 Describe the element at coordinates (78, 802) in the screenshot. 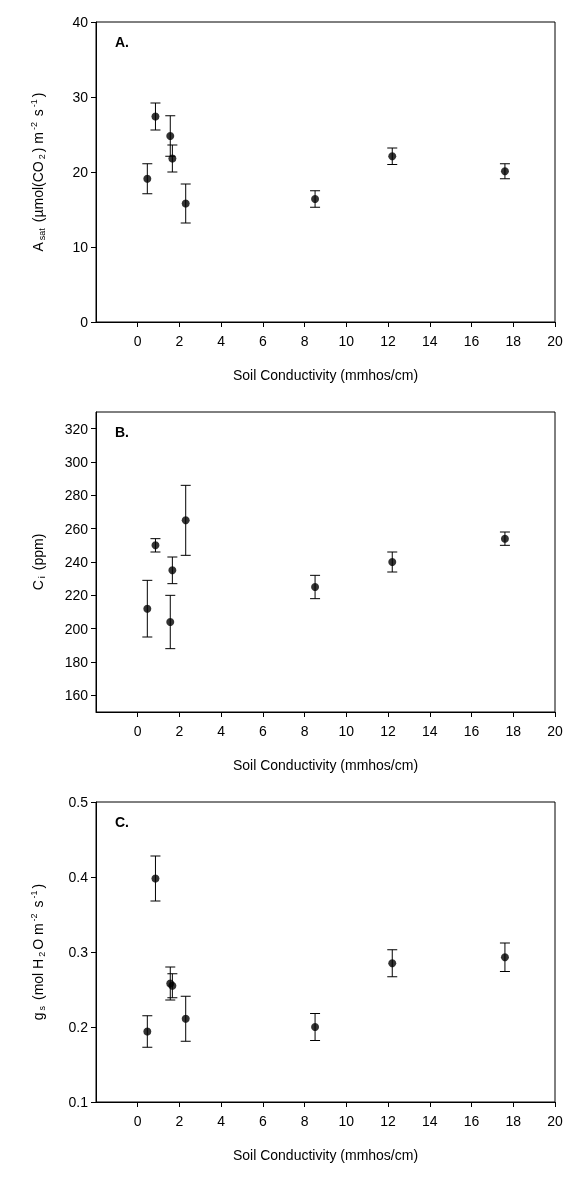

I see `y-tick-label: 0.5` at that location.